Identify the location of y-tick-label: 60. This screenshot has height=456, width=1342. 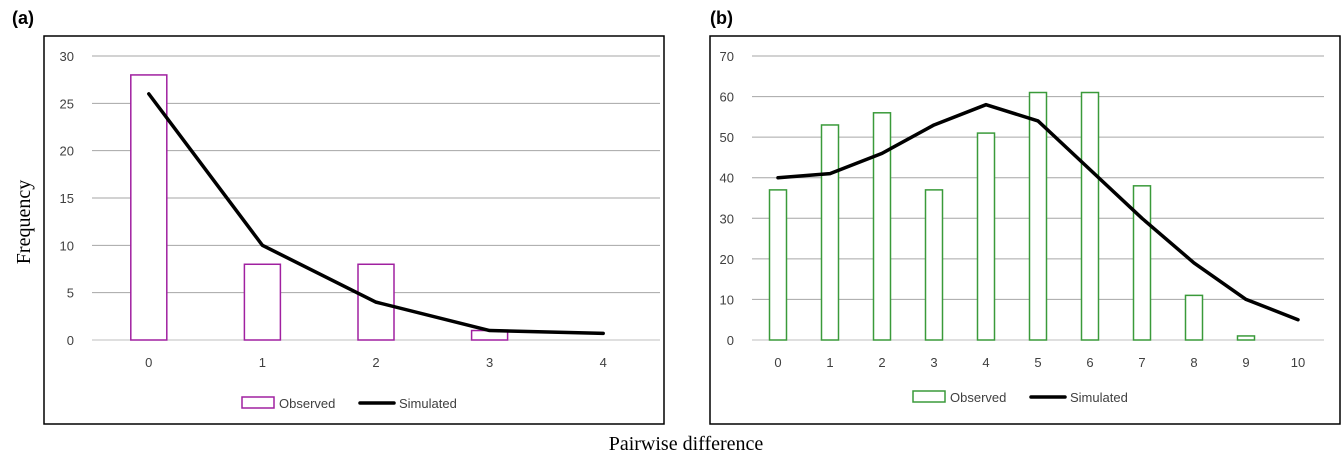
(727, 97).